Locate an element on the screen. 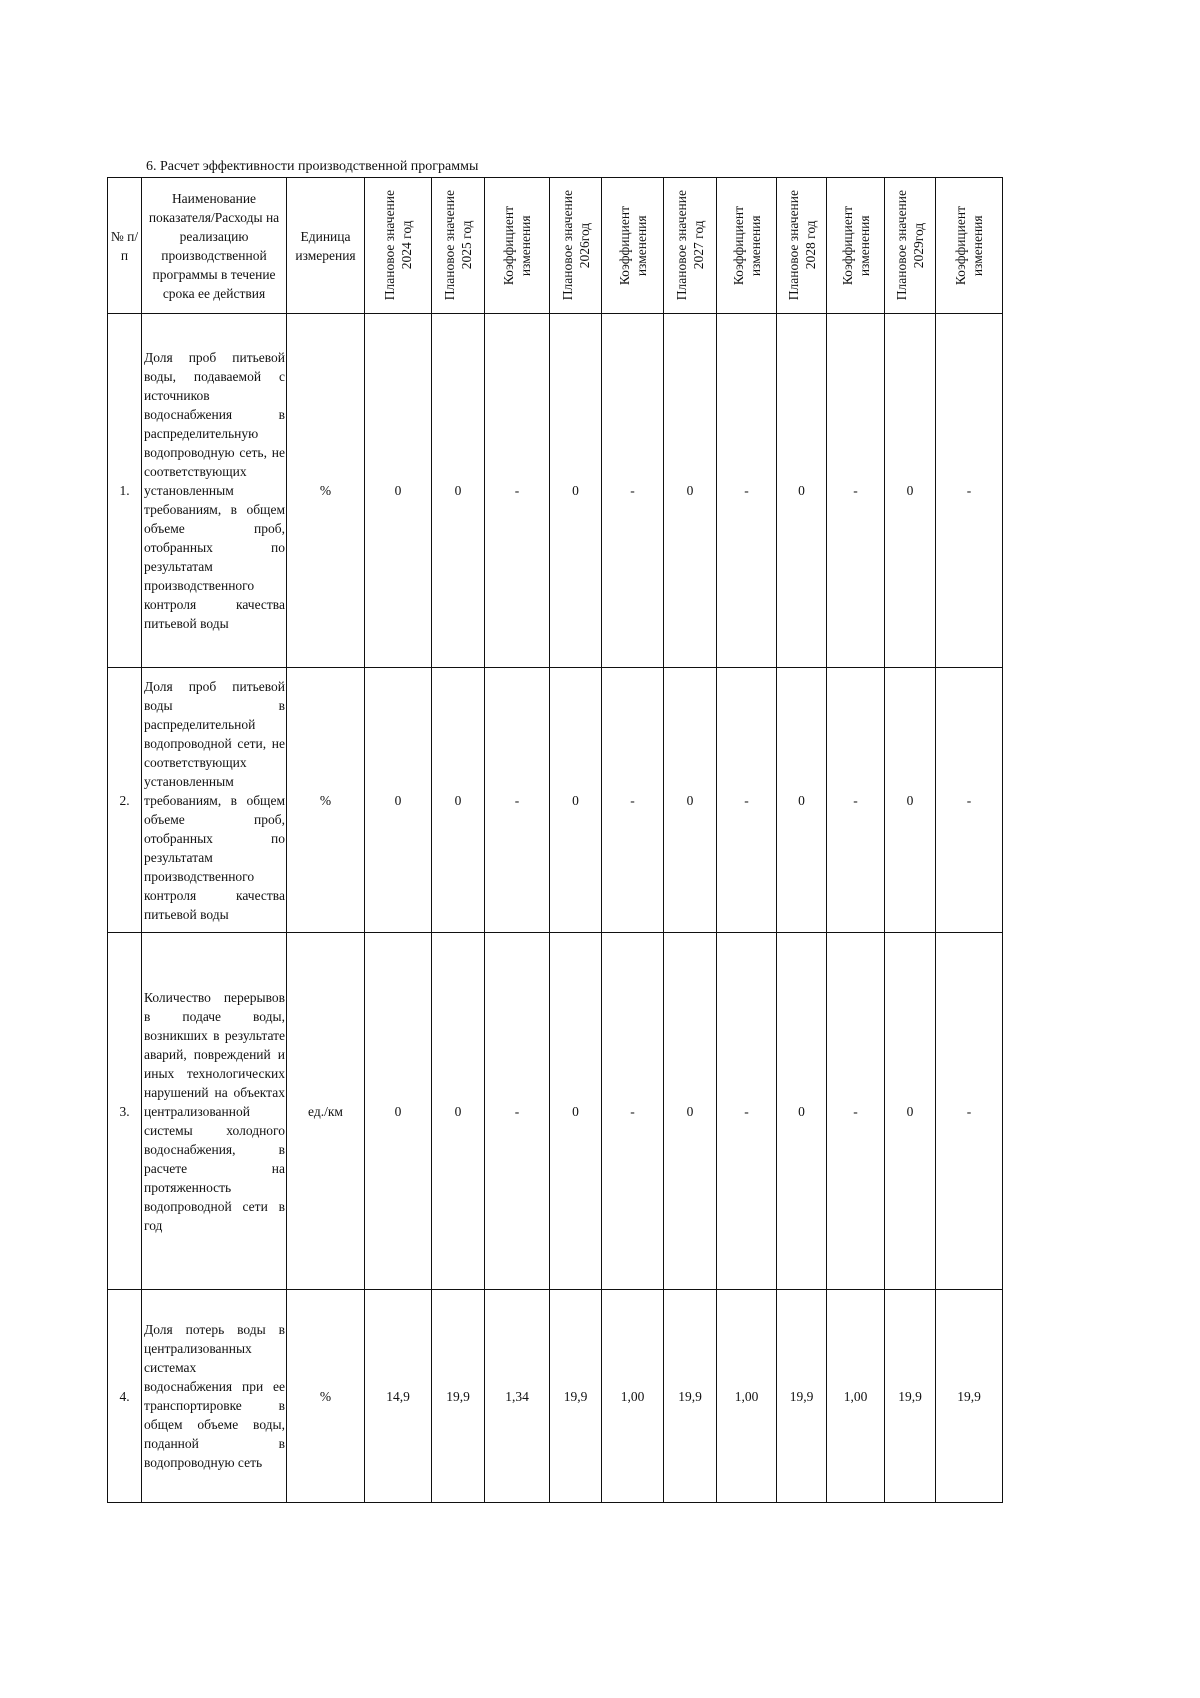 The image size is (1200, 1698). header-col-label: Плановое значение 2028 год is located at coordinates (801, 245).